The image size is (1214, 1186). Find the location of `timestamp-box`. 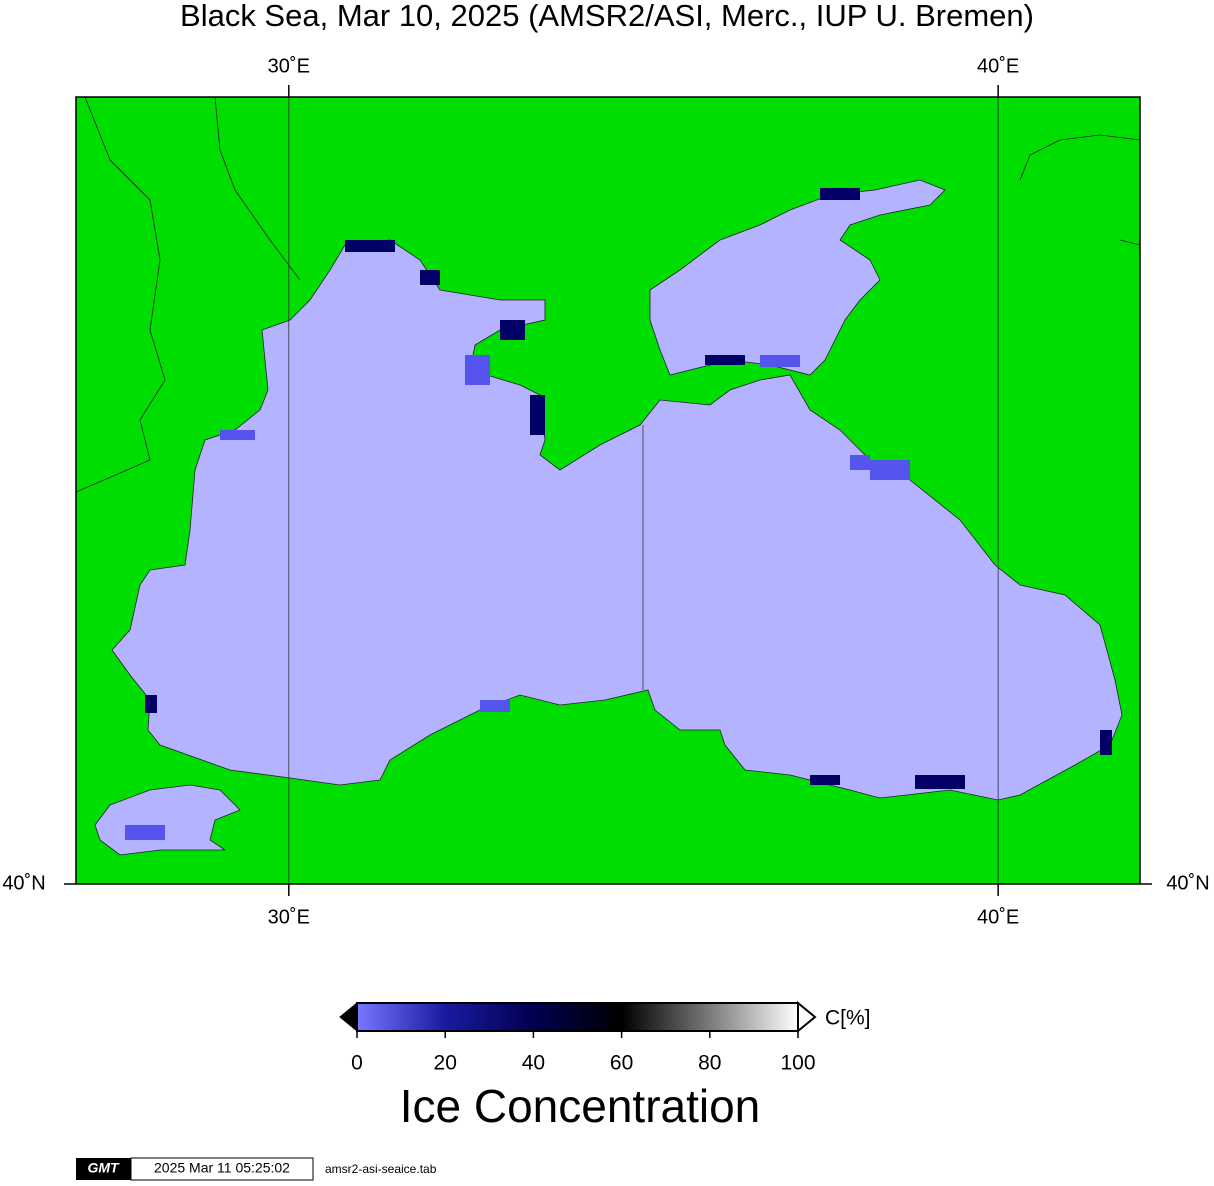

timestamp-box is located at coordinates (222, 1169).